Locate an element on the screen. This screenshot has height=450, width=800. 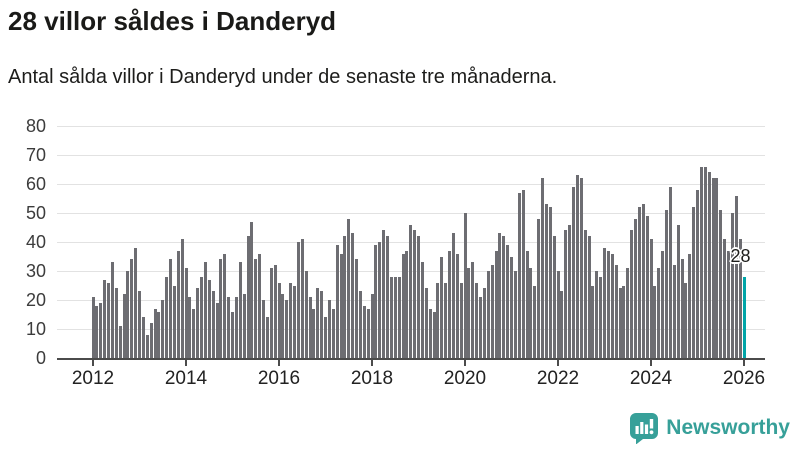
chart-title: 28 villor såldes i Danderyd is located at coordinates (172, 21).